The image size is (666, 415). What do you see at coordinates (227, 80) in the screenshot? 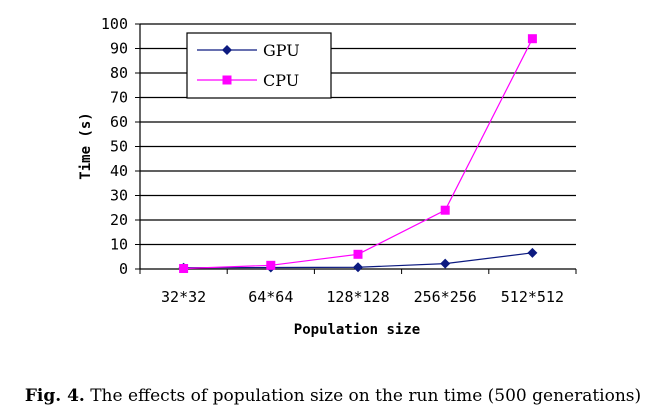
I see `legend-marker-cpu` at bounding box center [227, 80].